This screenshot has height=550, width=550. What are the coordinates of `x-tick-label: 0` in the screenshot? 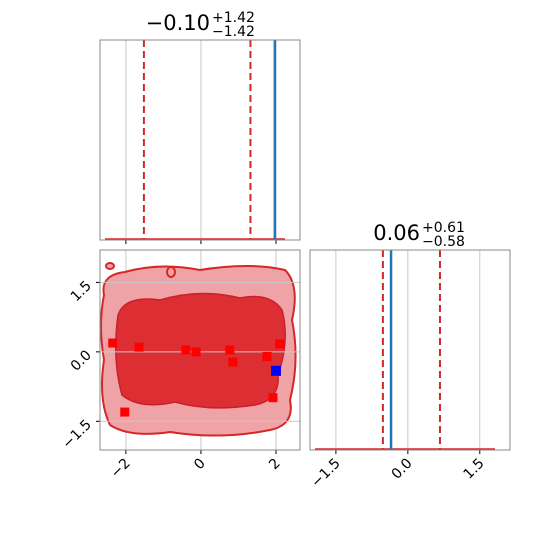 It's located at (200, 465).